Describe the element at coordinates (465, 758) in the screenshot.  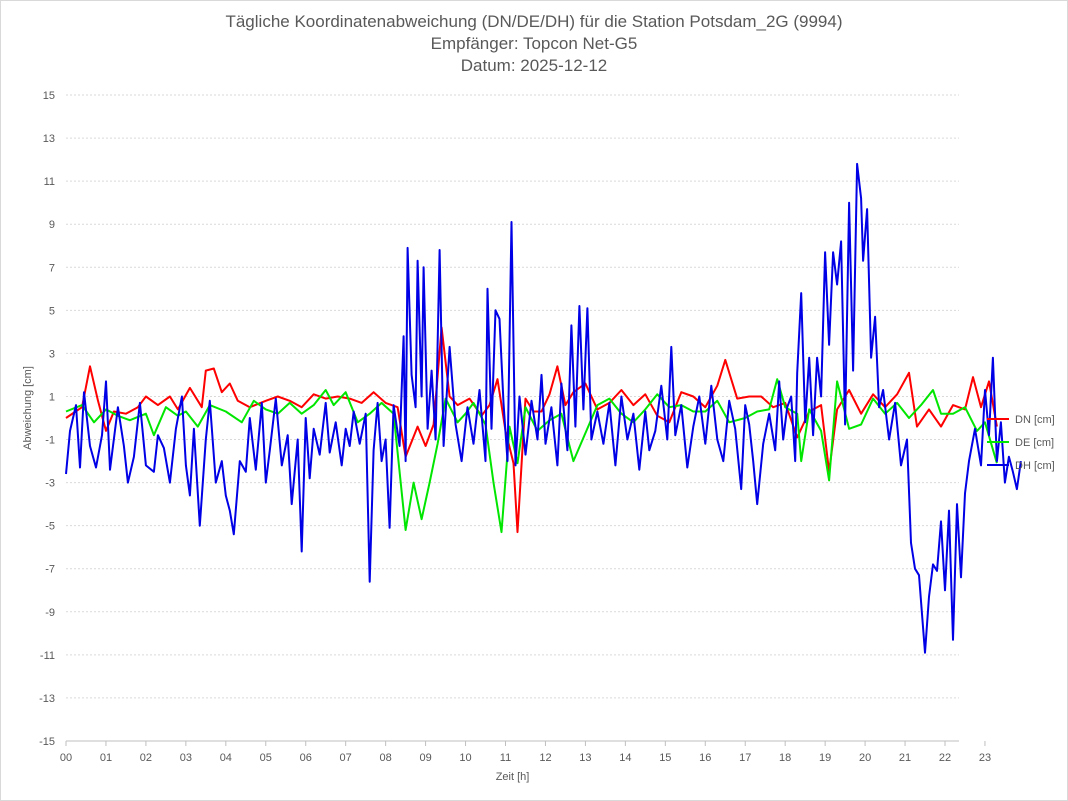
I see `x-tick-label: 10` at that location.